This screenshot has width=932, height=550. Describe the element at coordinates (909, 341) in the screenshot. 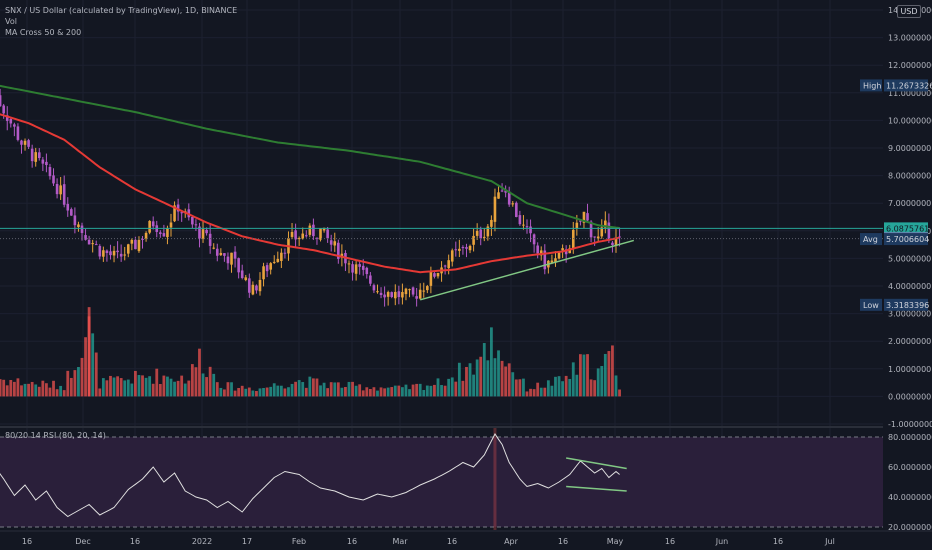

I see `price-tick-label: 2.0000000` at that location.